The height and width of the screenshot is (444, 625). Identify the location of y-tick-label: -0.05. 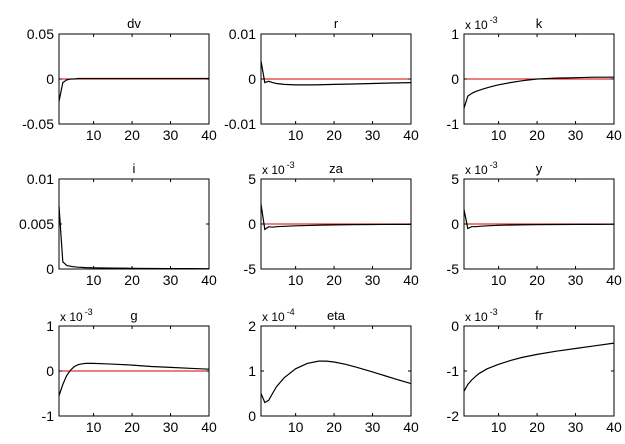
(38, 124).